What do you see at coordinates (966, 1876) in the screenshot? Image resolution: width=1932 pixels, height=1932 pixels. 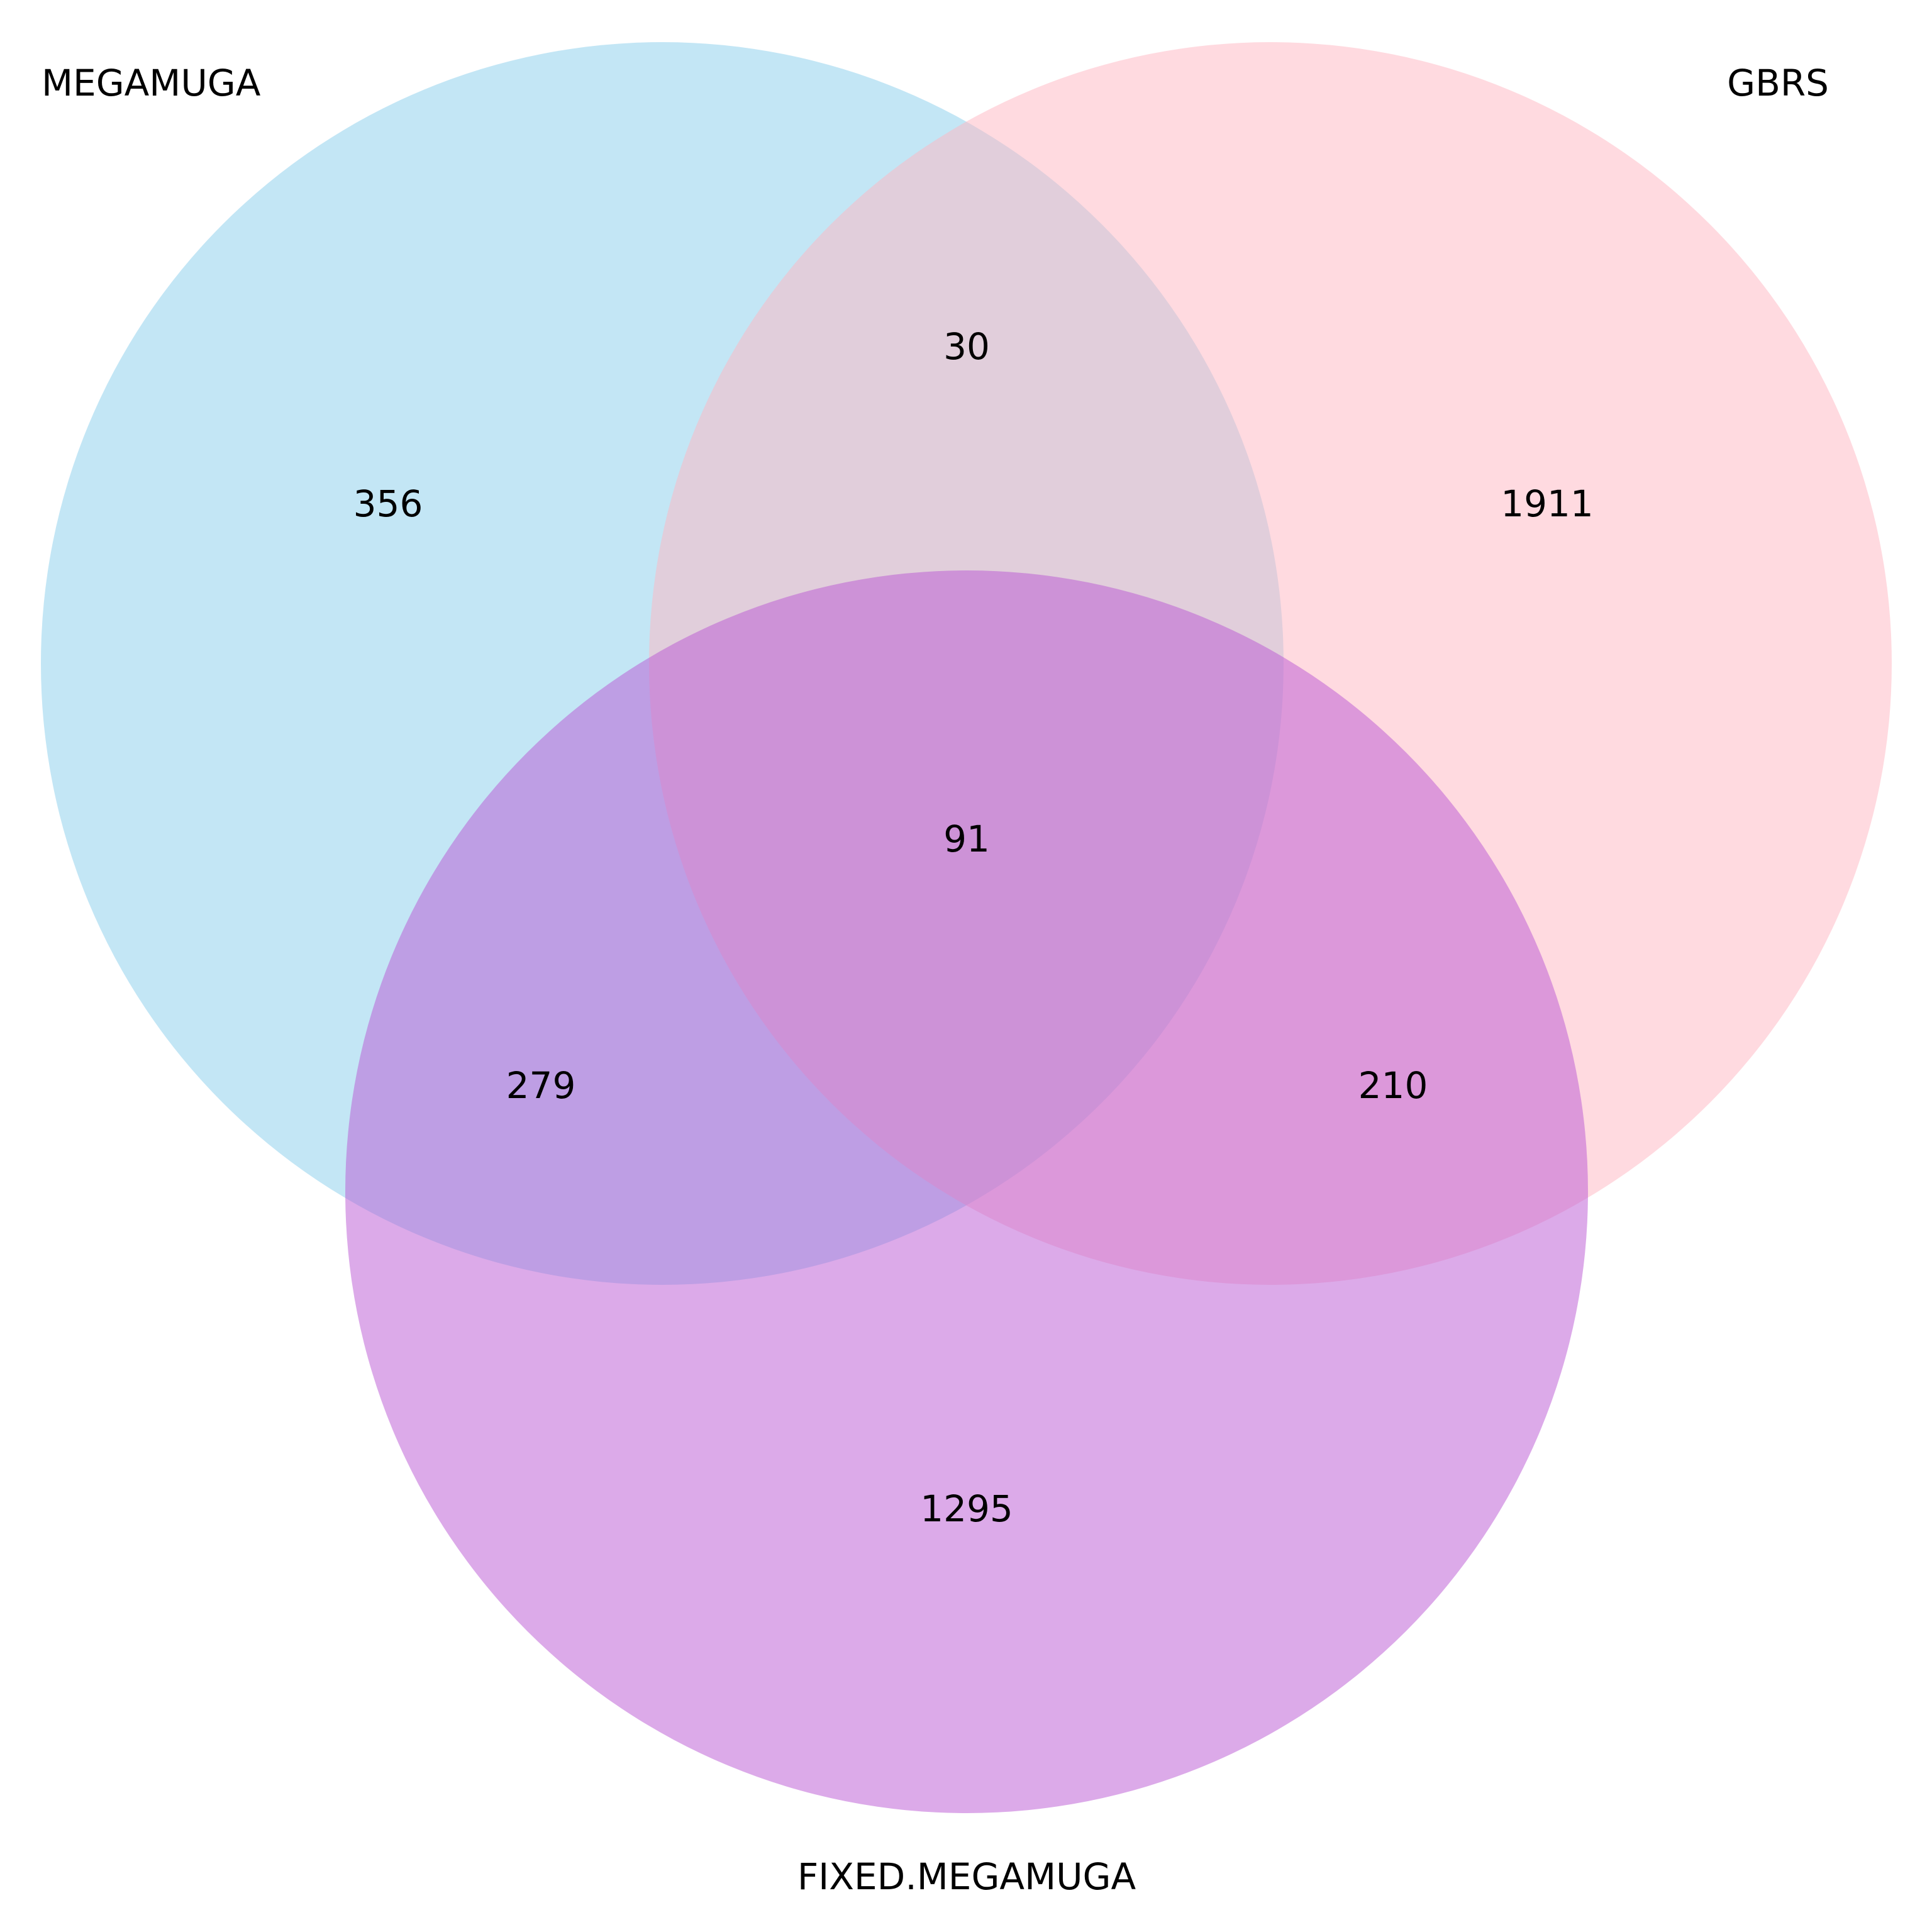 I see `fixed-megamuga-set-label: FIXED.MEGAMUGA` at bounding box center [966, 1876].